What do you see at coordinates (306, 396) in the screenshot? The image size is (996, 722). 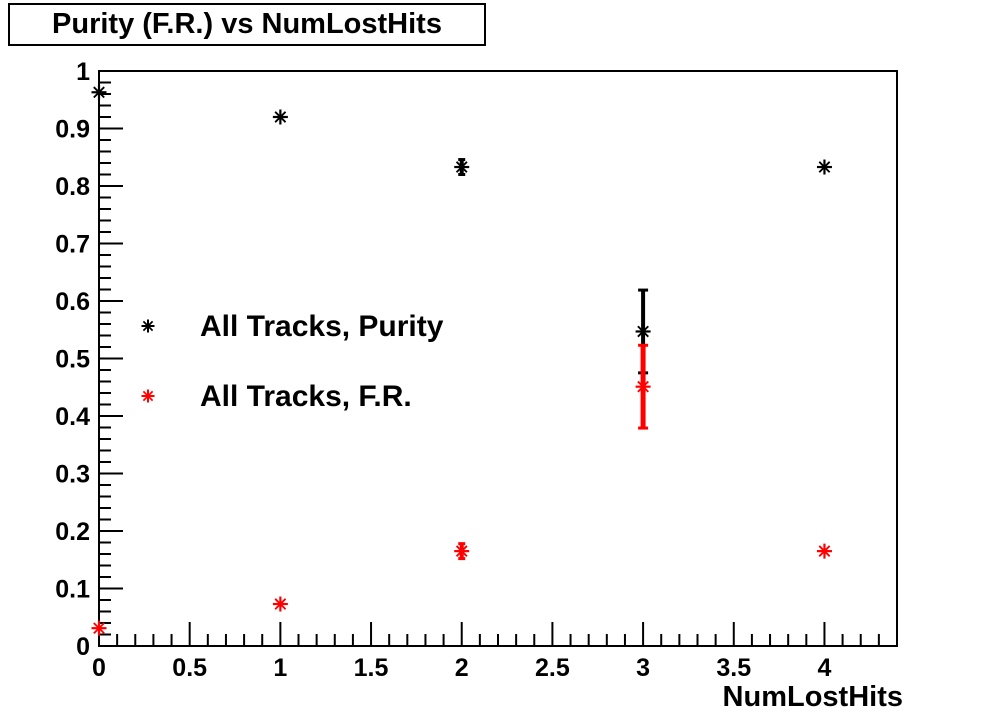 I see `legend-label-fr: All Tracks, F.R.` at bounding box center [306, 396].